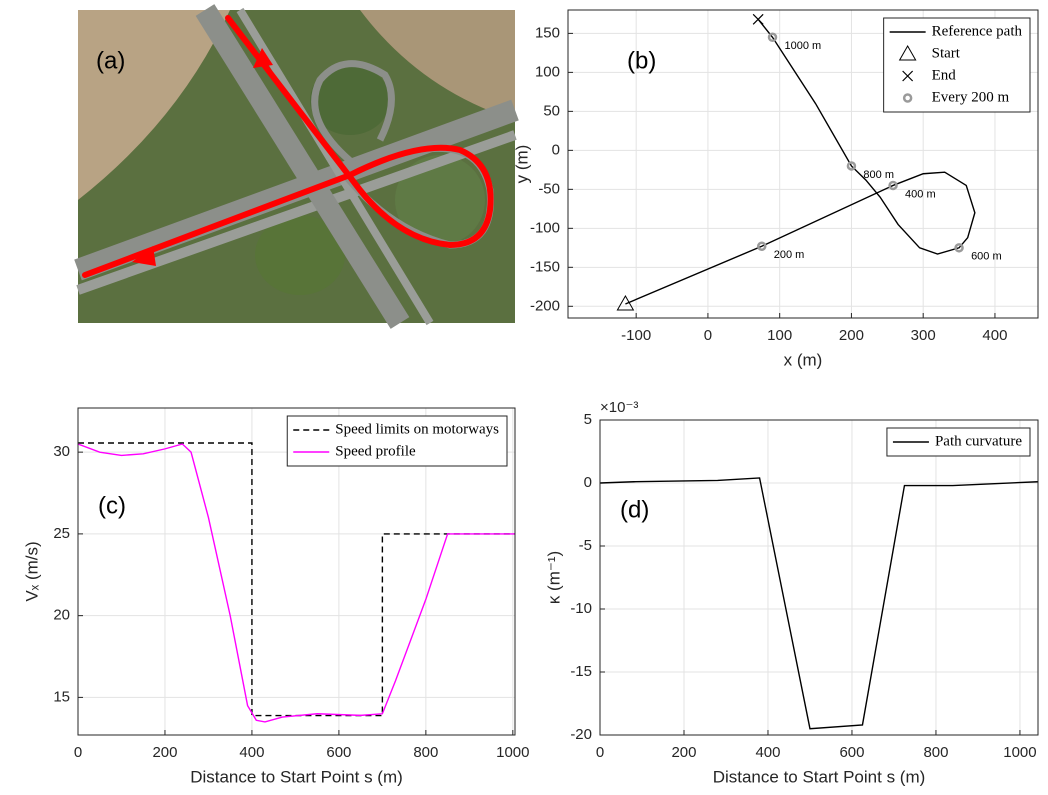 The width and height of the screenshot is (1048, 795). What do you see at coordinates (545, 266) in the screenshot?
I see `y-tick-label: -150` at bounding box center [545, 266].